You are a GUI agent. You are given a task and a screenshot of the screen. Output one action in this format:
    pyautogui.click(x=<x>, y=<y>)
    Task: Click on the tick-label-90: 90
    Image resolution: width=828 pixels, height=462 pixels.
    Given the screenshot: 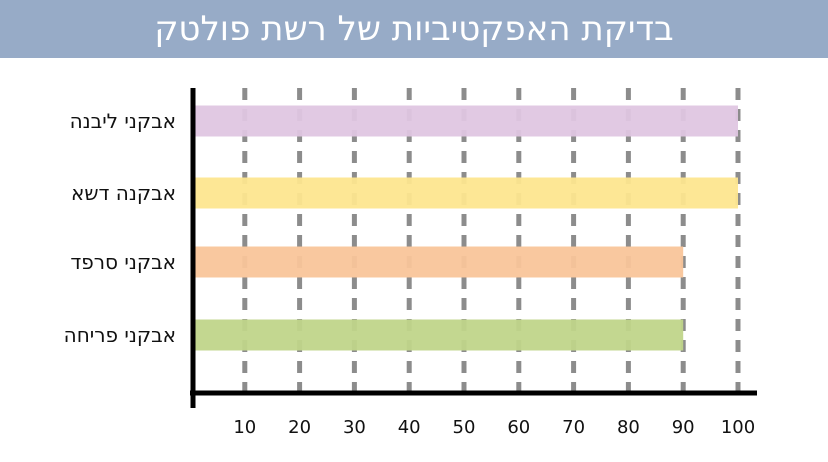 What is the action you would take?
    pyautogui.click(x=683, y=427)
    